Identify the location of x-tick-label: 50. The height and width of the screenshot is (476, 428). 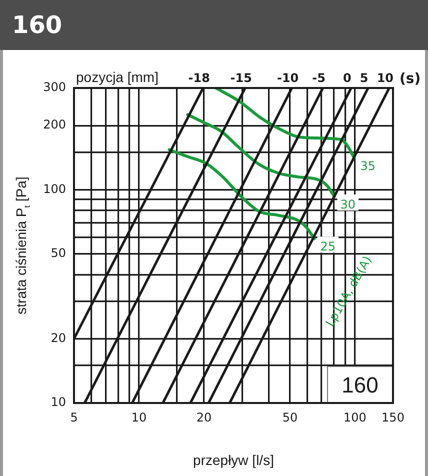
(290, 417).